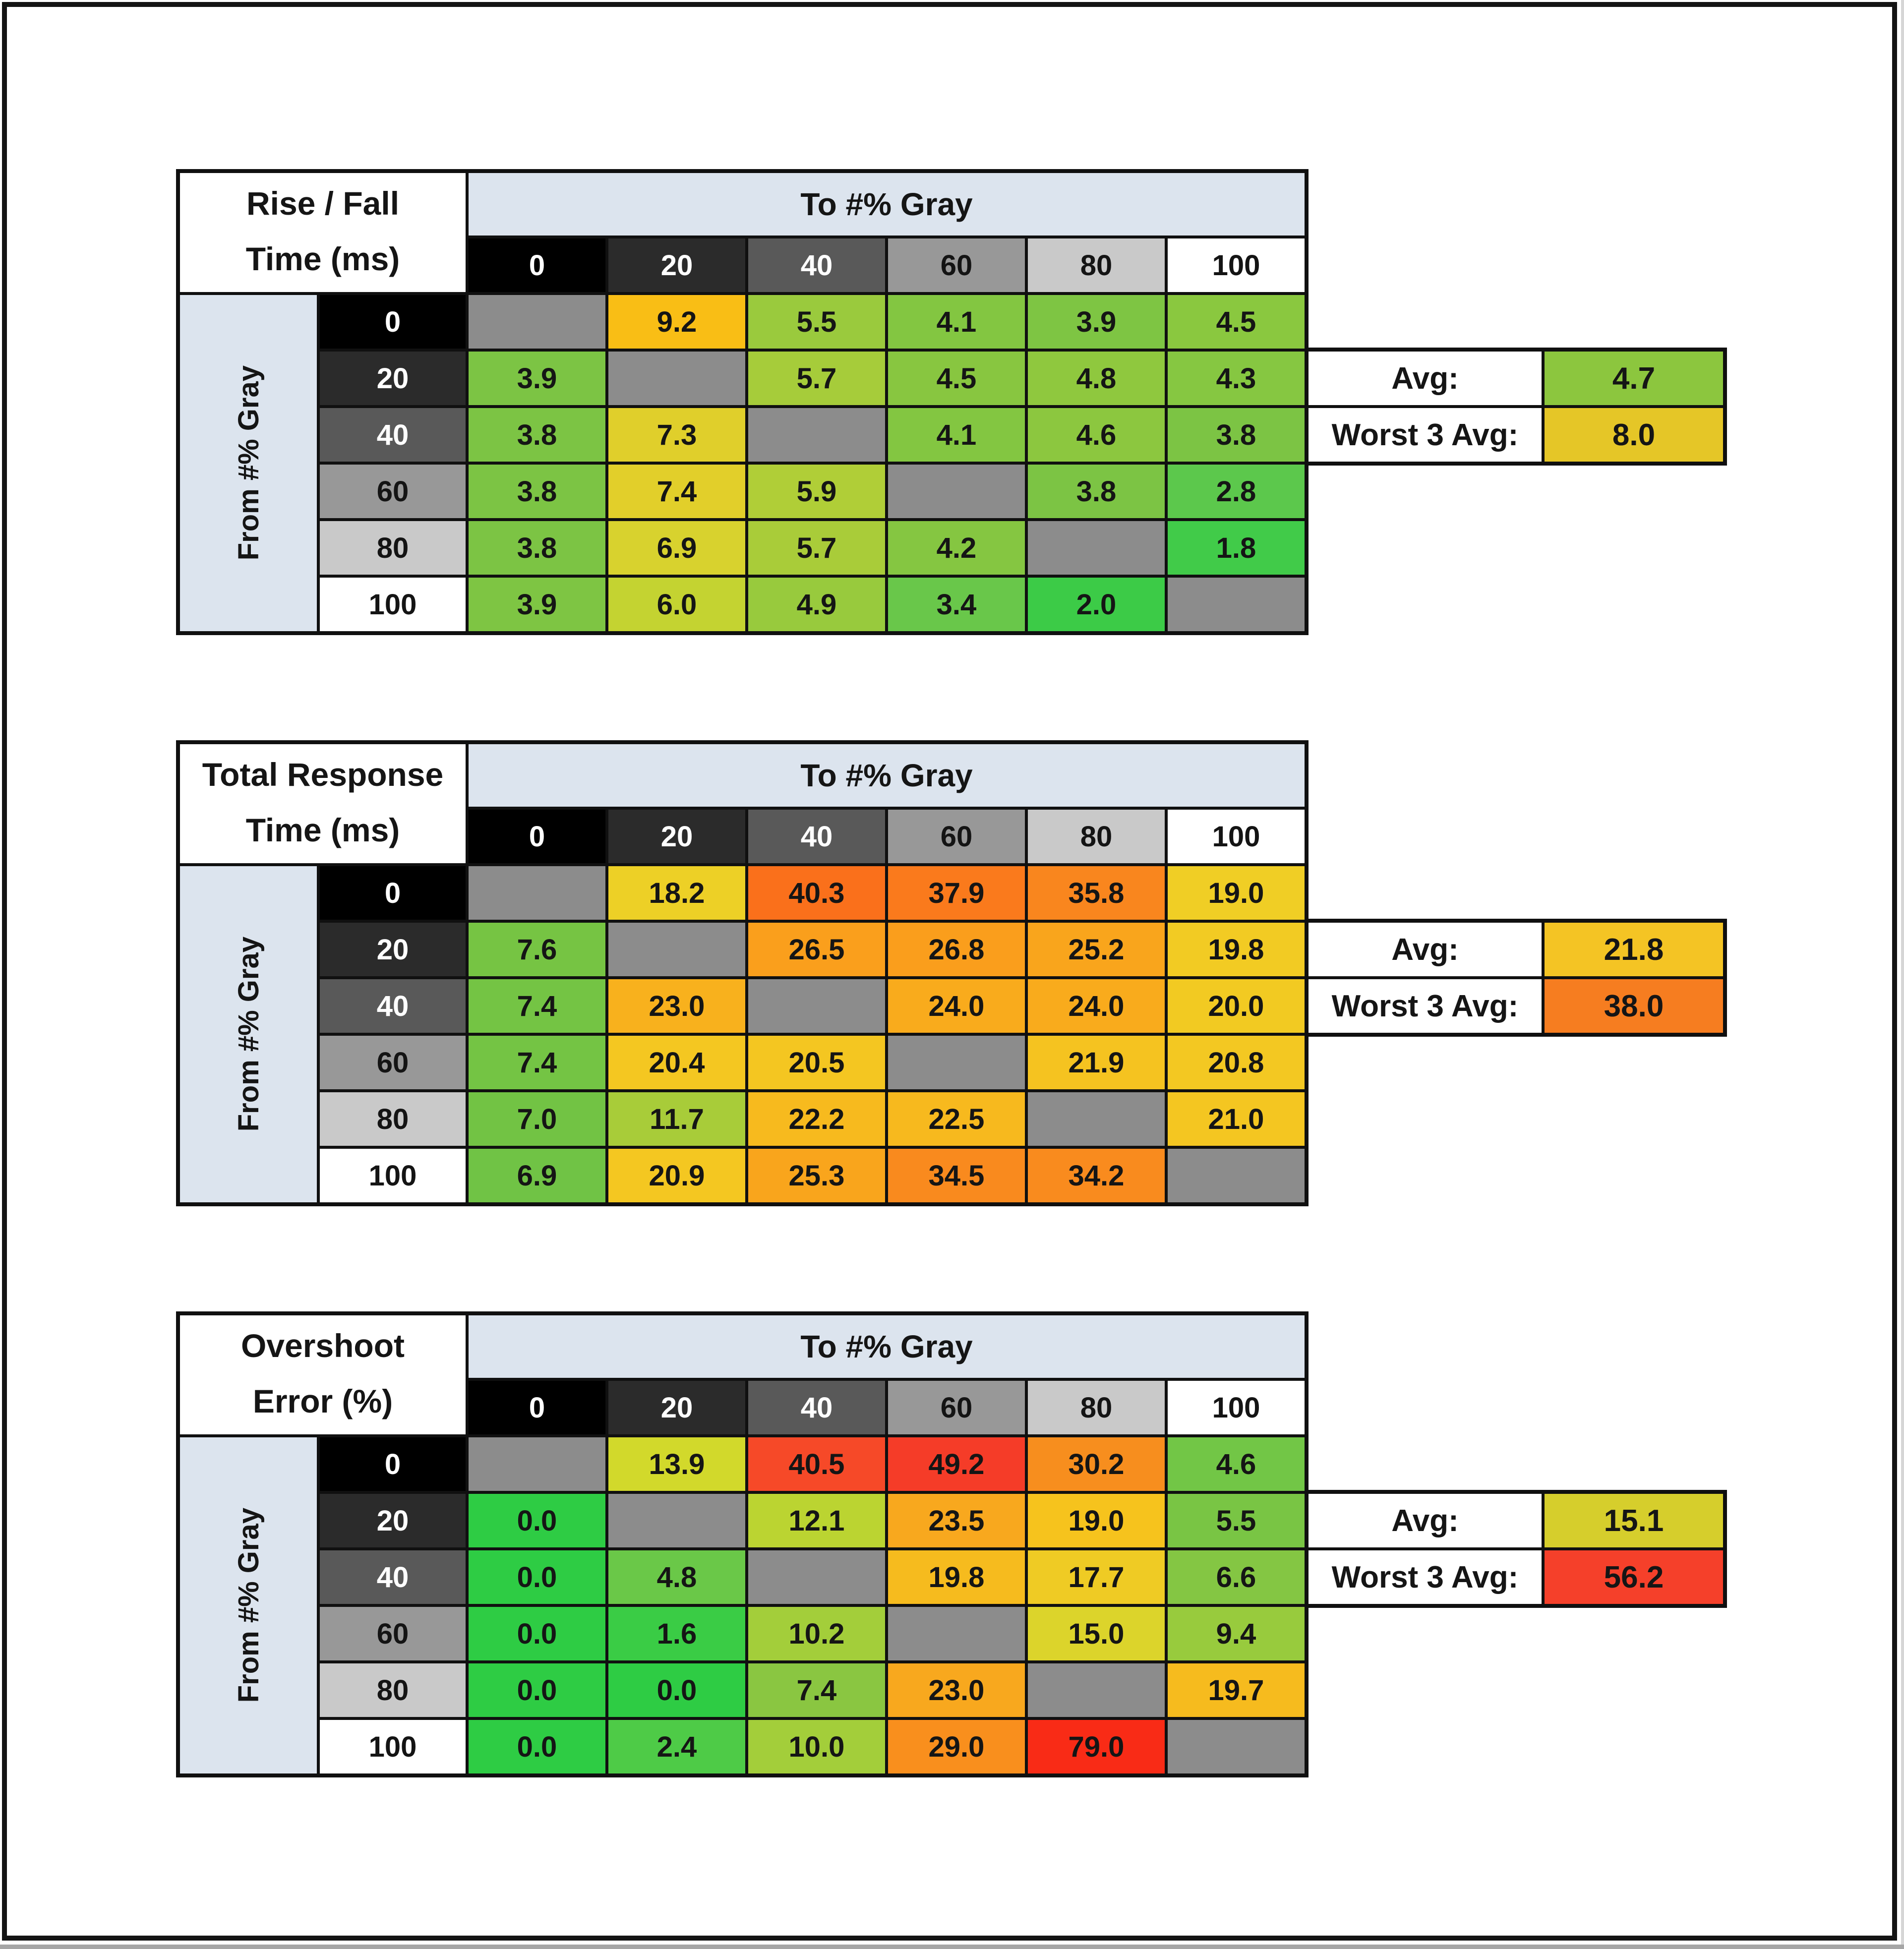 The height and width of the screenshot is (1949, 1904). I want to click on cell-from20-to100: 4.3, so click(1236, 378).